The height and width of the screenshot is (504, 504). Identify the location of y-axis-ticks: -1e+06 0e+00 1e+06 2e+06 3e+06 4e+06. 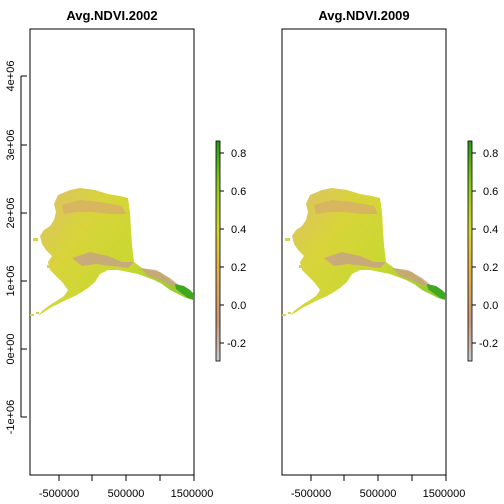
(16, 248).